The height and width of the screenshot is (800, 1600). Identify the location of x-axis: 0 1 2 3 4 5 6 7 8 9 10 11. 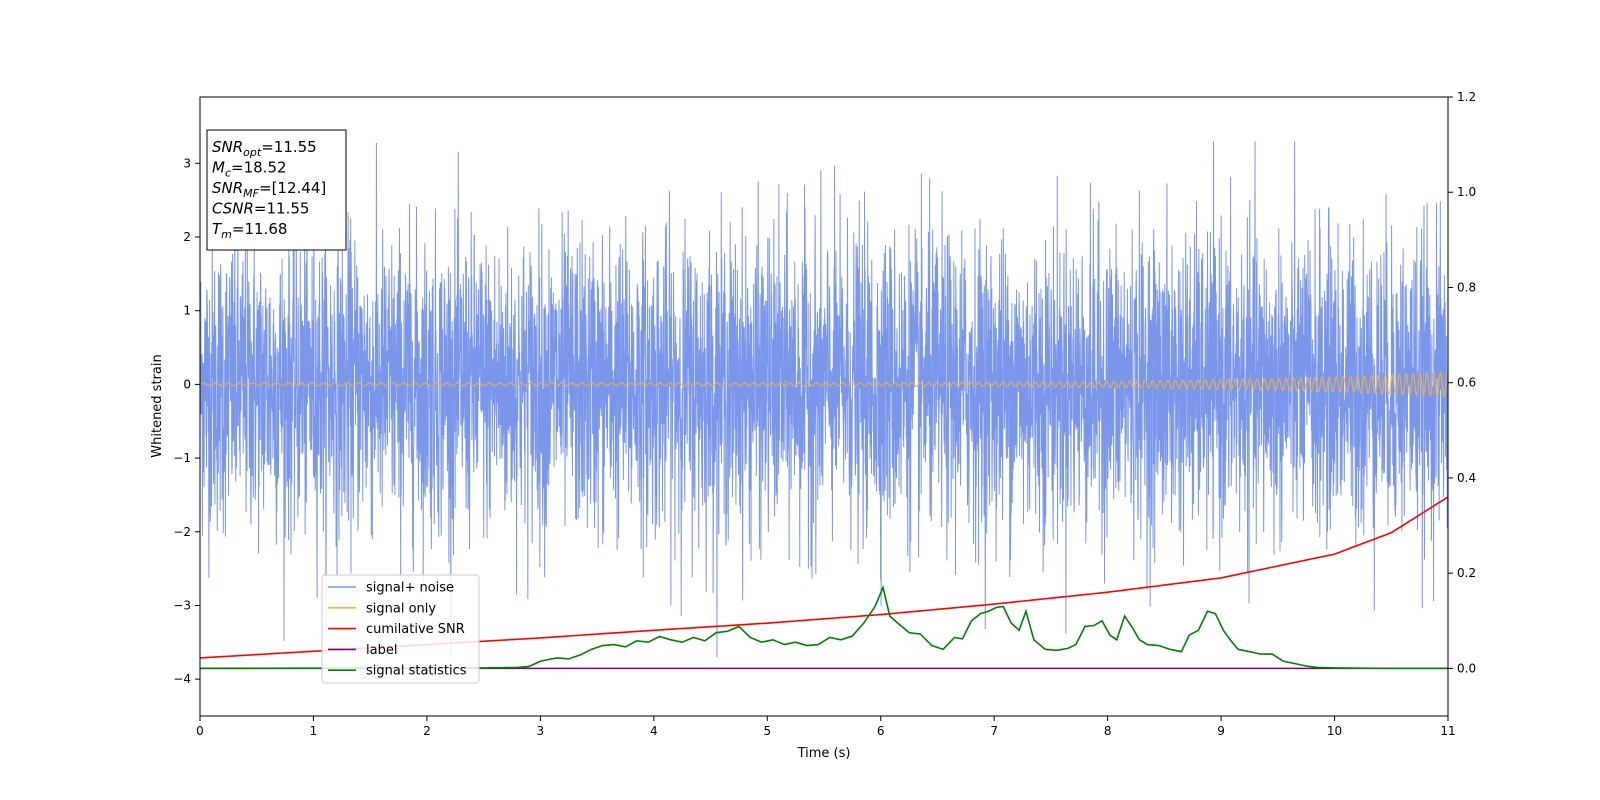
(826, 727).